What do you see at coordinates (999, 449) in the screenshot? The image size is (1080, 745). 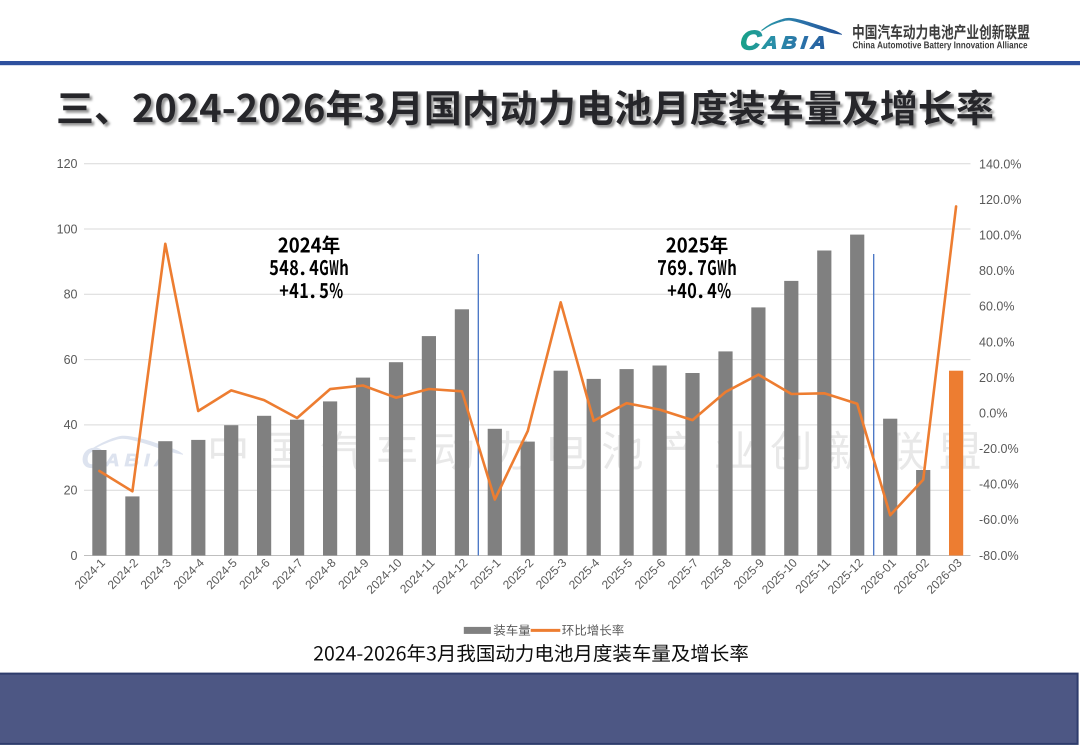 I see `svg-text: -20.0%` at bounding box center [999, 449].